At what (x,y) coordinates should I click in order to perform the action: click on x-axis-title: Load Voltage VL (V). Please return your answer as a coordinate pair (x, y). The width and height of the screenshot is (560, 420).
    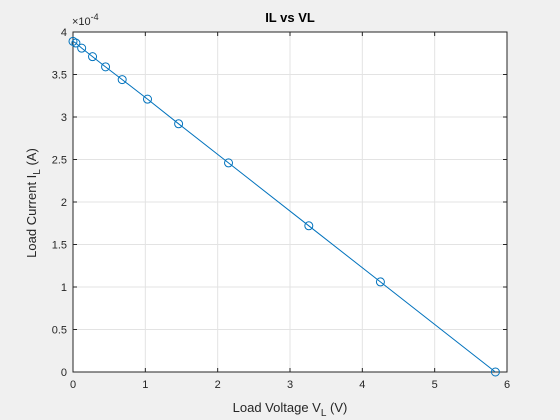
    Looking at the image, I should click on (290, 409).